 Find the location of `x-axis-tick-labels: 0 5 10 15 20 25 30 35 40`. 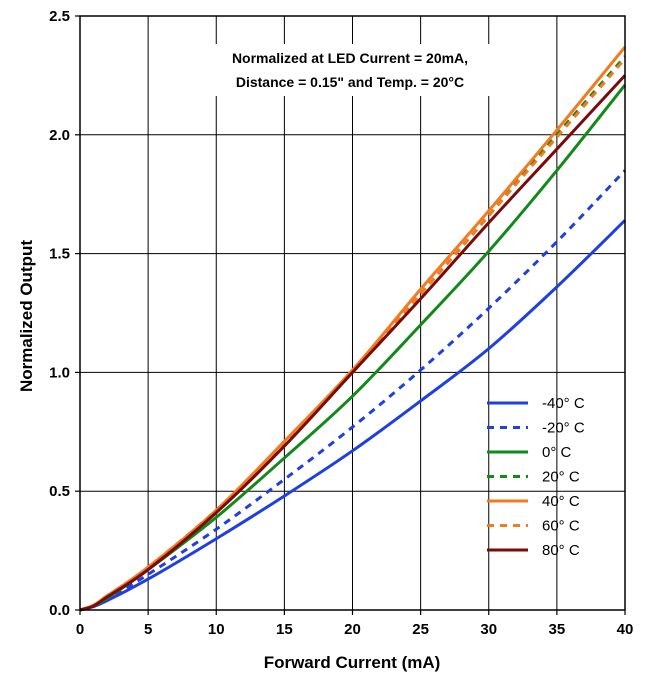

x-axis-tick-labels: 0 5 10 15 20 25 30 35 40 is located at coordinates (355, 624).